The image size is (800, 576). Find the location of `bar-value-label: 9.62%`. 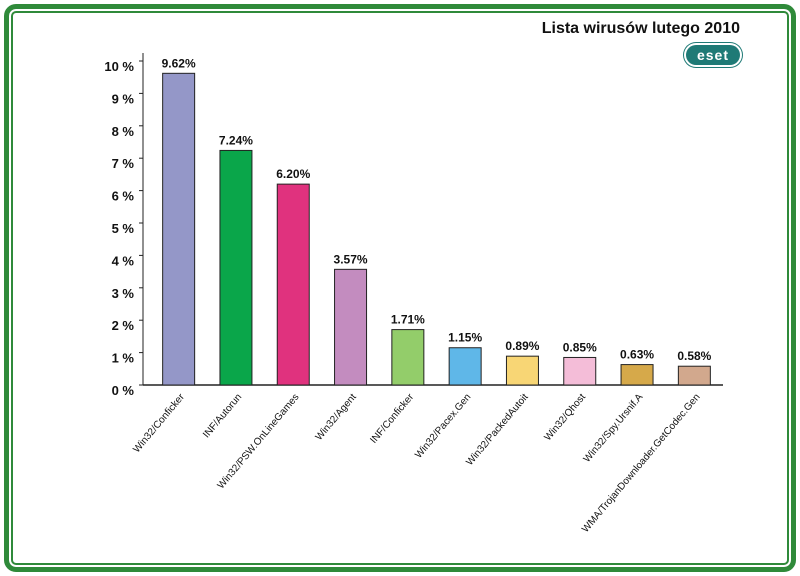

bar-value-label: 9.62% is located at coordinates (179, 63).